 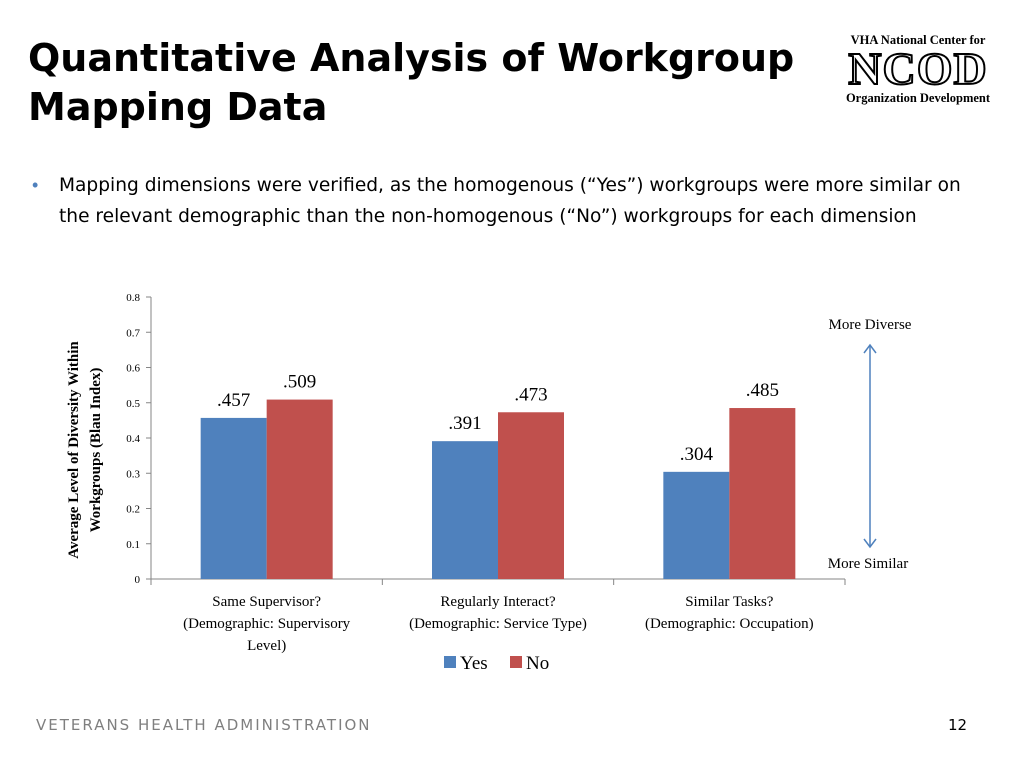 What do you see at coordinates (133, 474) in the screenshot?
I see `y-tick-label: 0.3` at bounding box center [133, 474].